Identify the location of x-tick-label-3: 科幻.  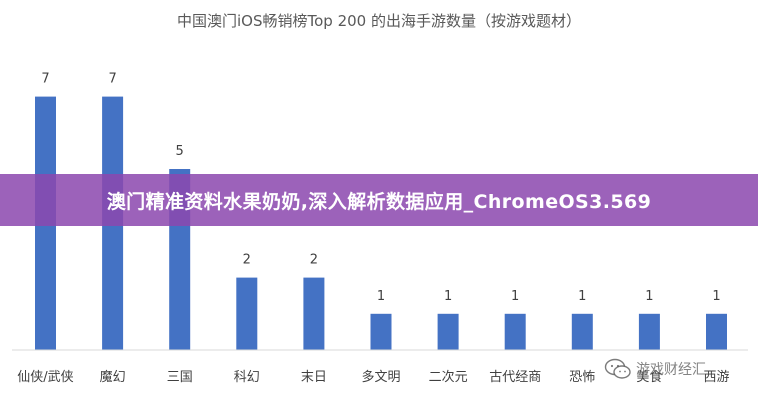
(247, 377).